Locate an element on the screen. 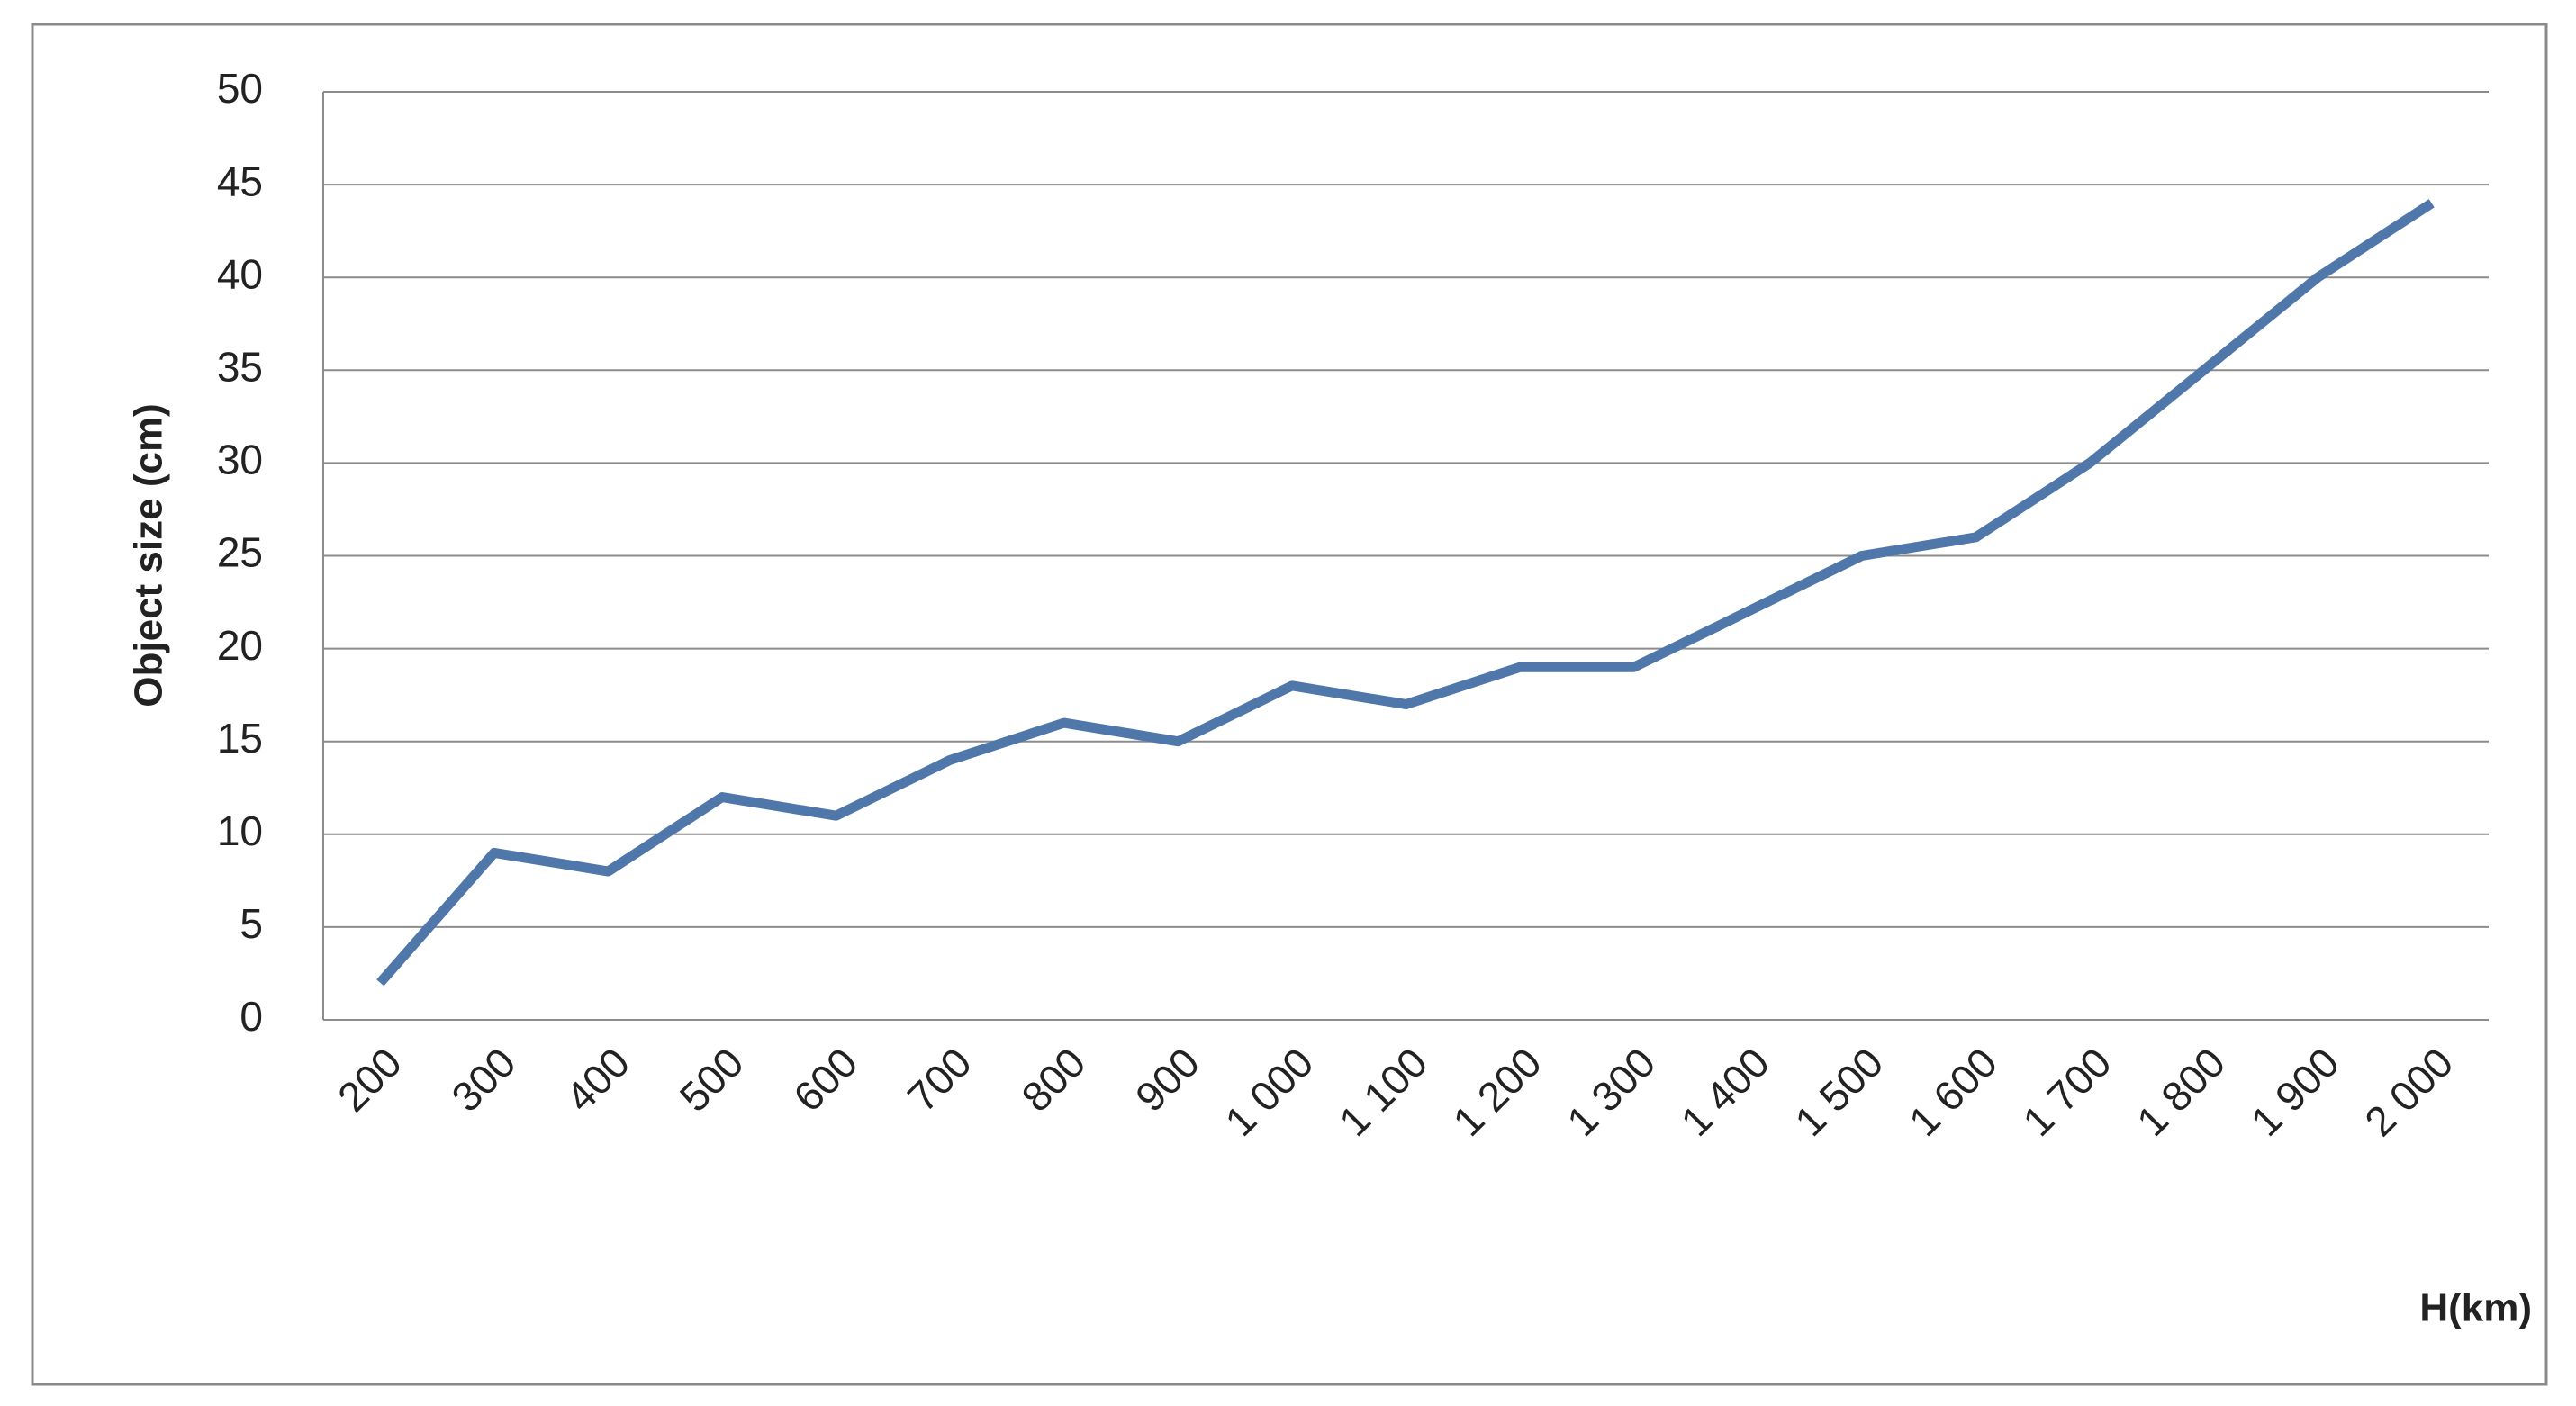  y-tick-label: 45 is located at coordinates (240, 181).